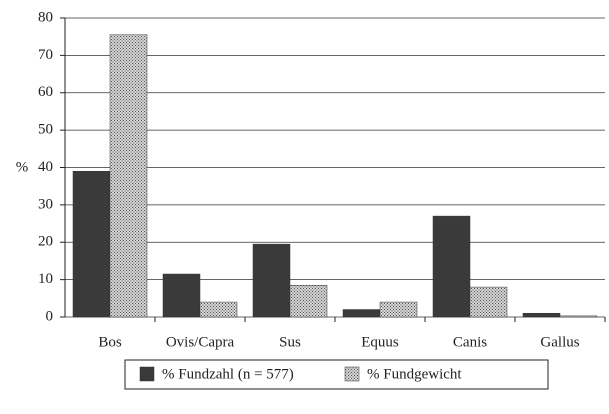 Image resolution: width=609 pixels, height=414 pixels. Describe the element at coordinates (559, 342) in the screenshot. I see `x-tick-label: Gallus` at that location.